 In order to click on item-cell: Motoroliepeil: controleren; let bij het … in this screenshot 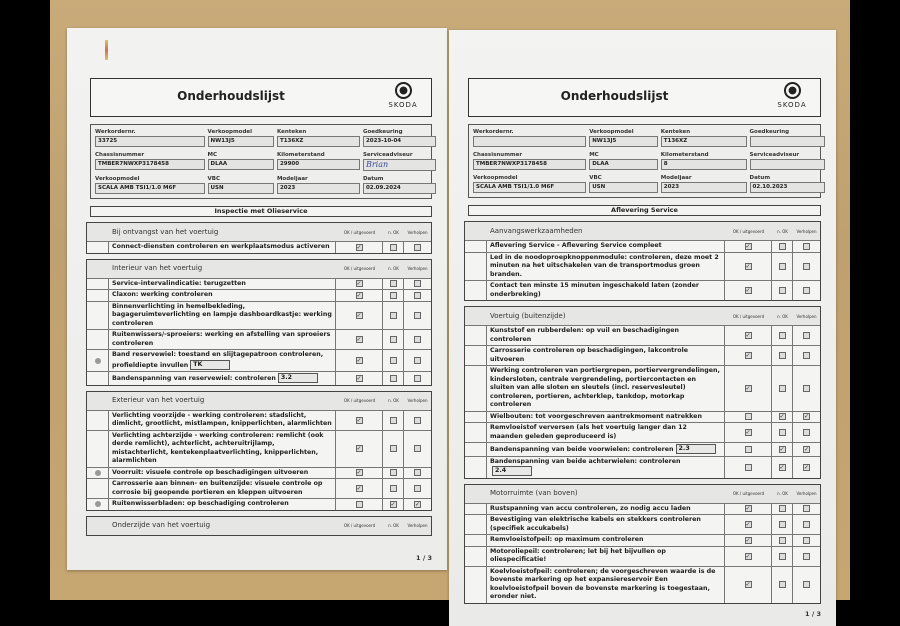, I will do `click(606, 556)`.